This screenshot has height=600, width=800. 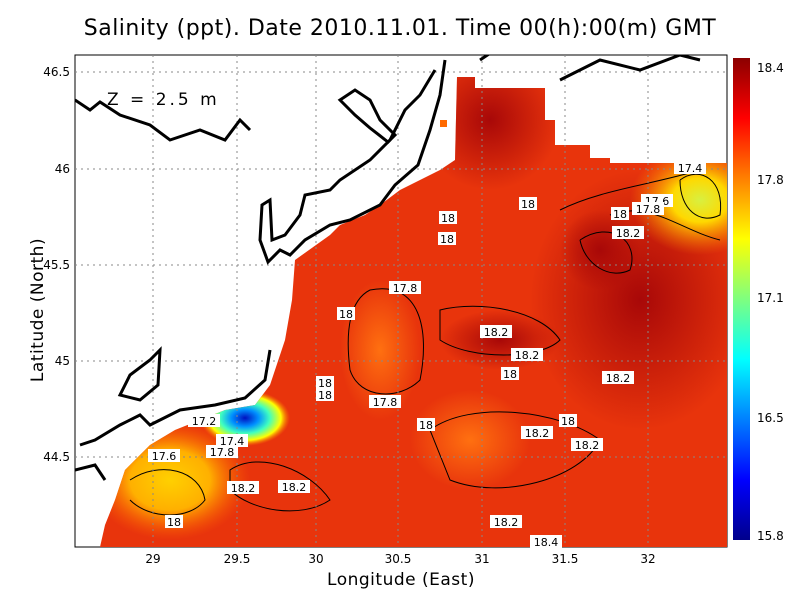 I want to click on svg-text: 18.4, so click(x=546, y=542).